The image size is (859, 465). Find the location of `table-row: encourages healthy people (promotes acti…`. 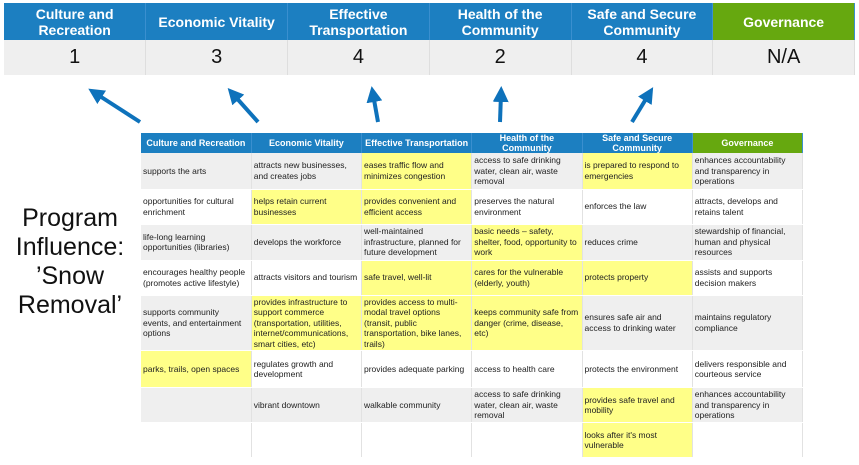

table-row: encourages healthy people (promotes acti… is located at coordinates (472, 278).